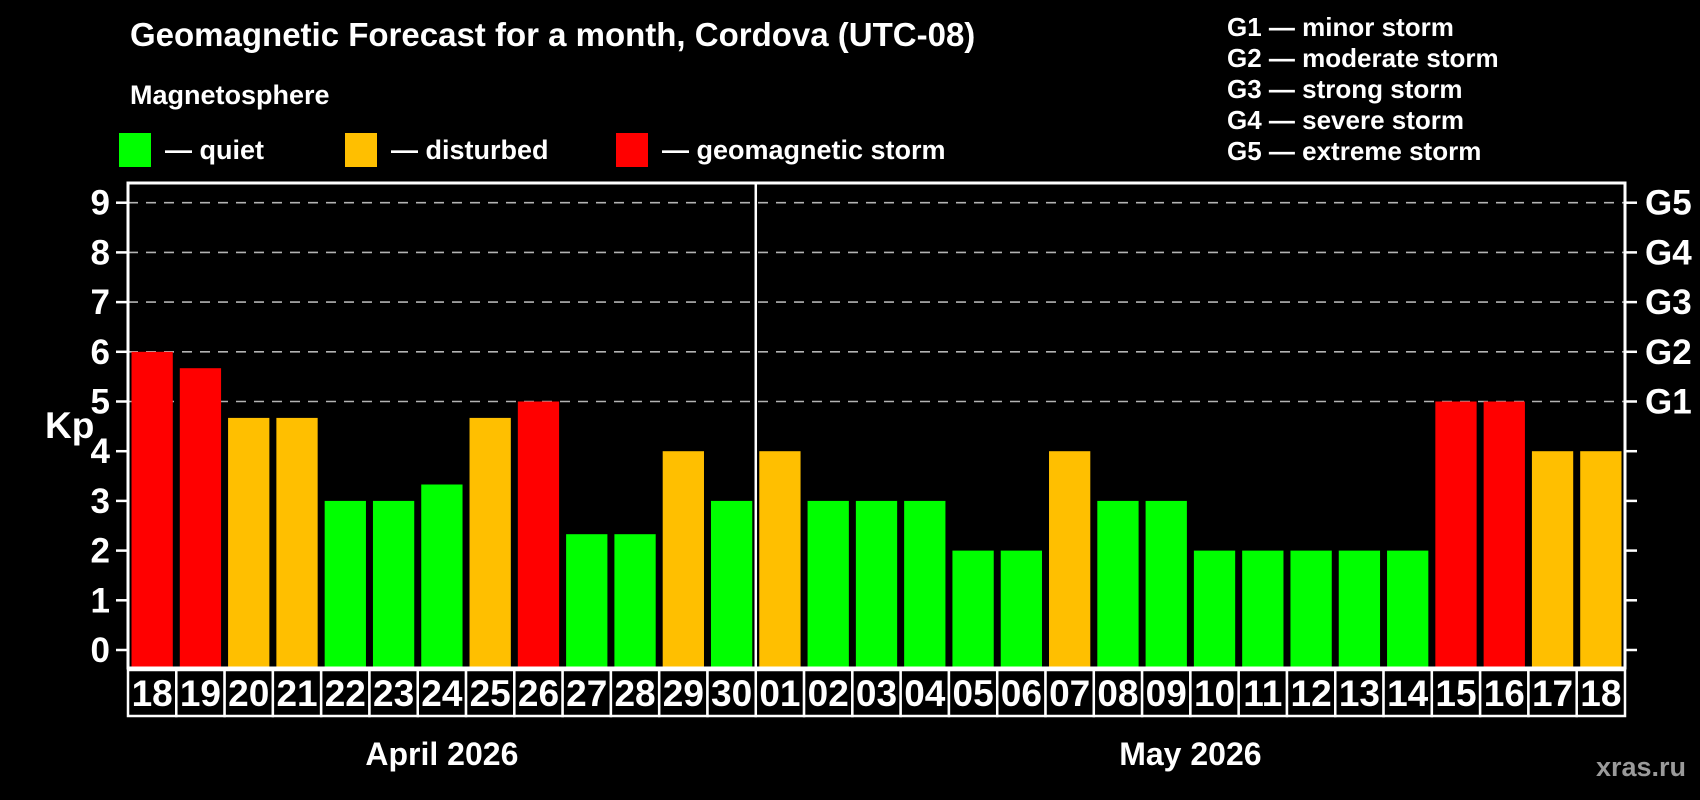 The height and width of the screenshot is (800, 1700). What do you see at coordinates (1668, 252) in the screenshot?
I see `g-level-label-G4: G4` at bounding box center [1668, 252].